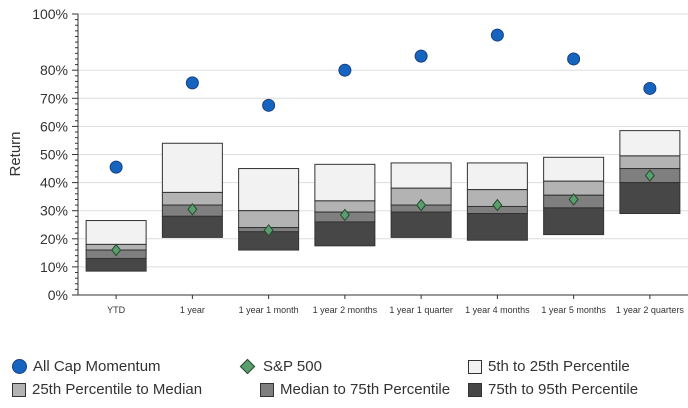  I want to click on legend-label: 25th Percentile to Median, so click(117, 389).